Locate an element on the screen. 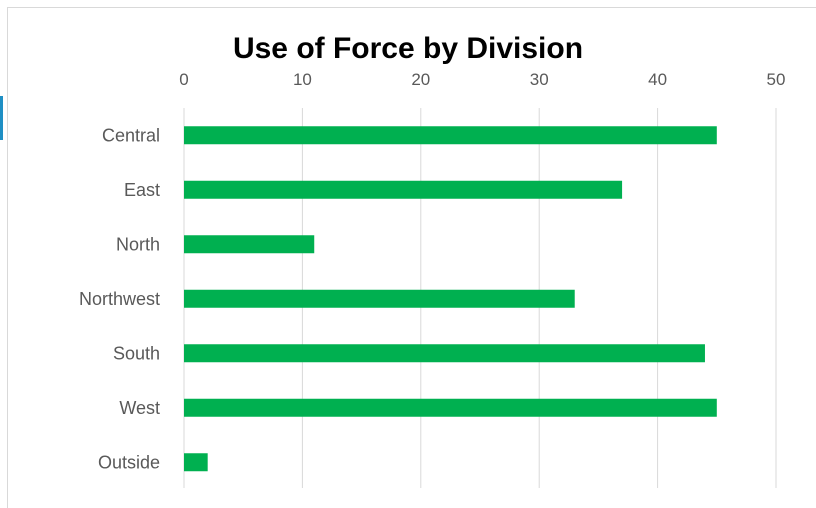 The width and height of the screenshot is (816, 508). chart-title: Use of Force by Division is located at coordinates (408, 48).